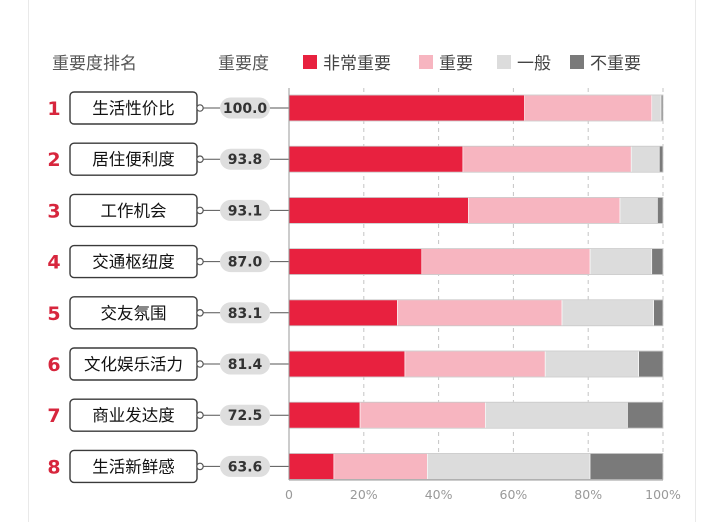 The height and width of the screenshot is (522, 720). Describe the element at coordinates (514, 494) in the screenshot. I see `x-tick-label: 60%` at that location.